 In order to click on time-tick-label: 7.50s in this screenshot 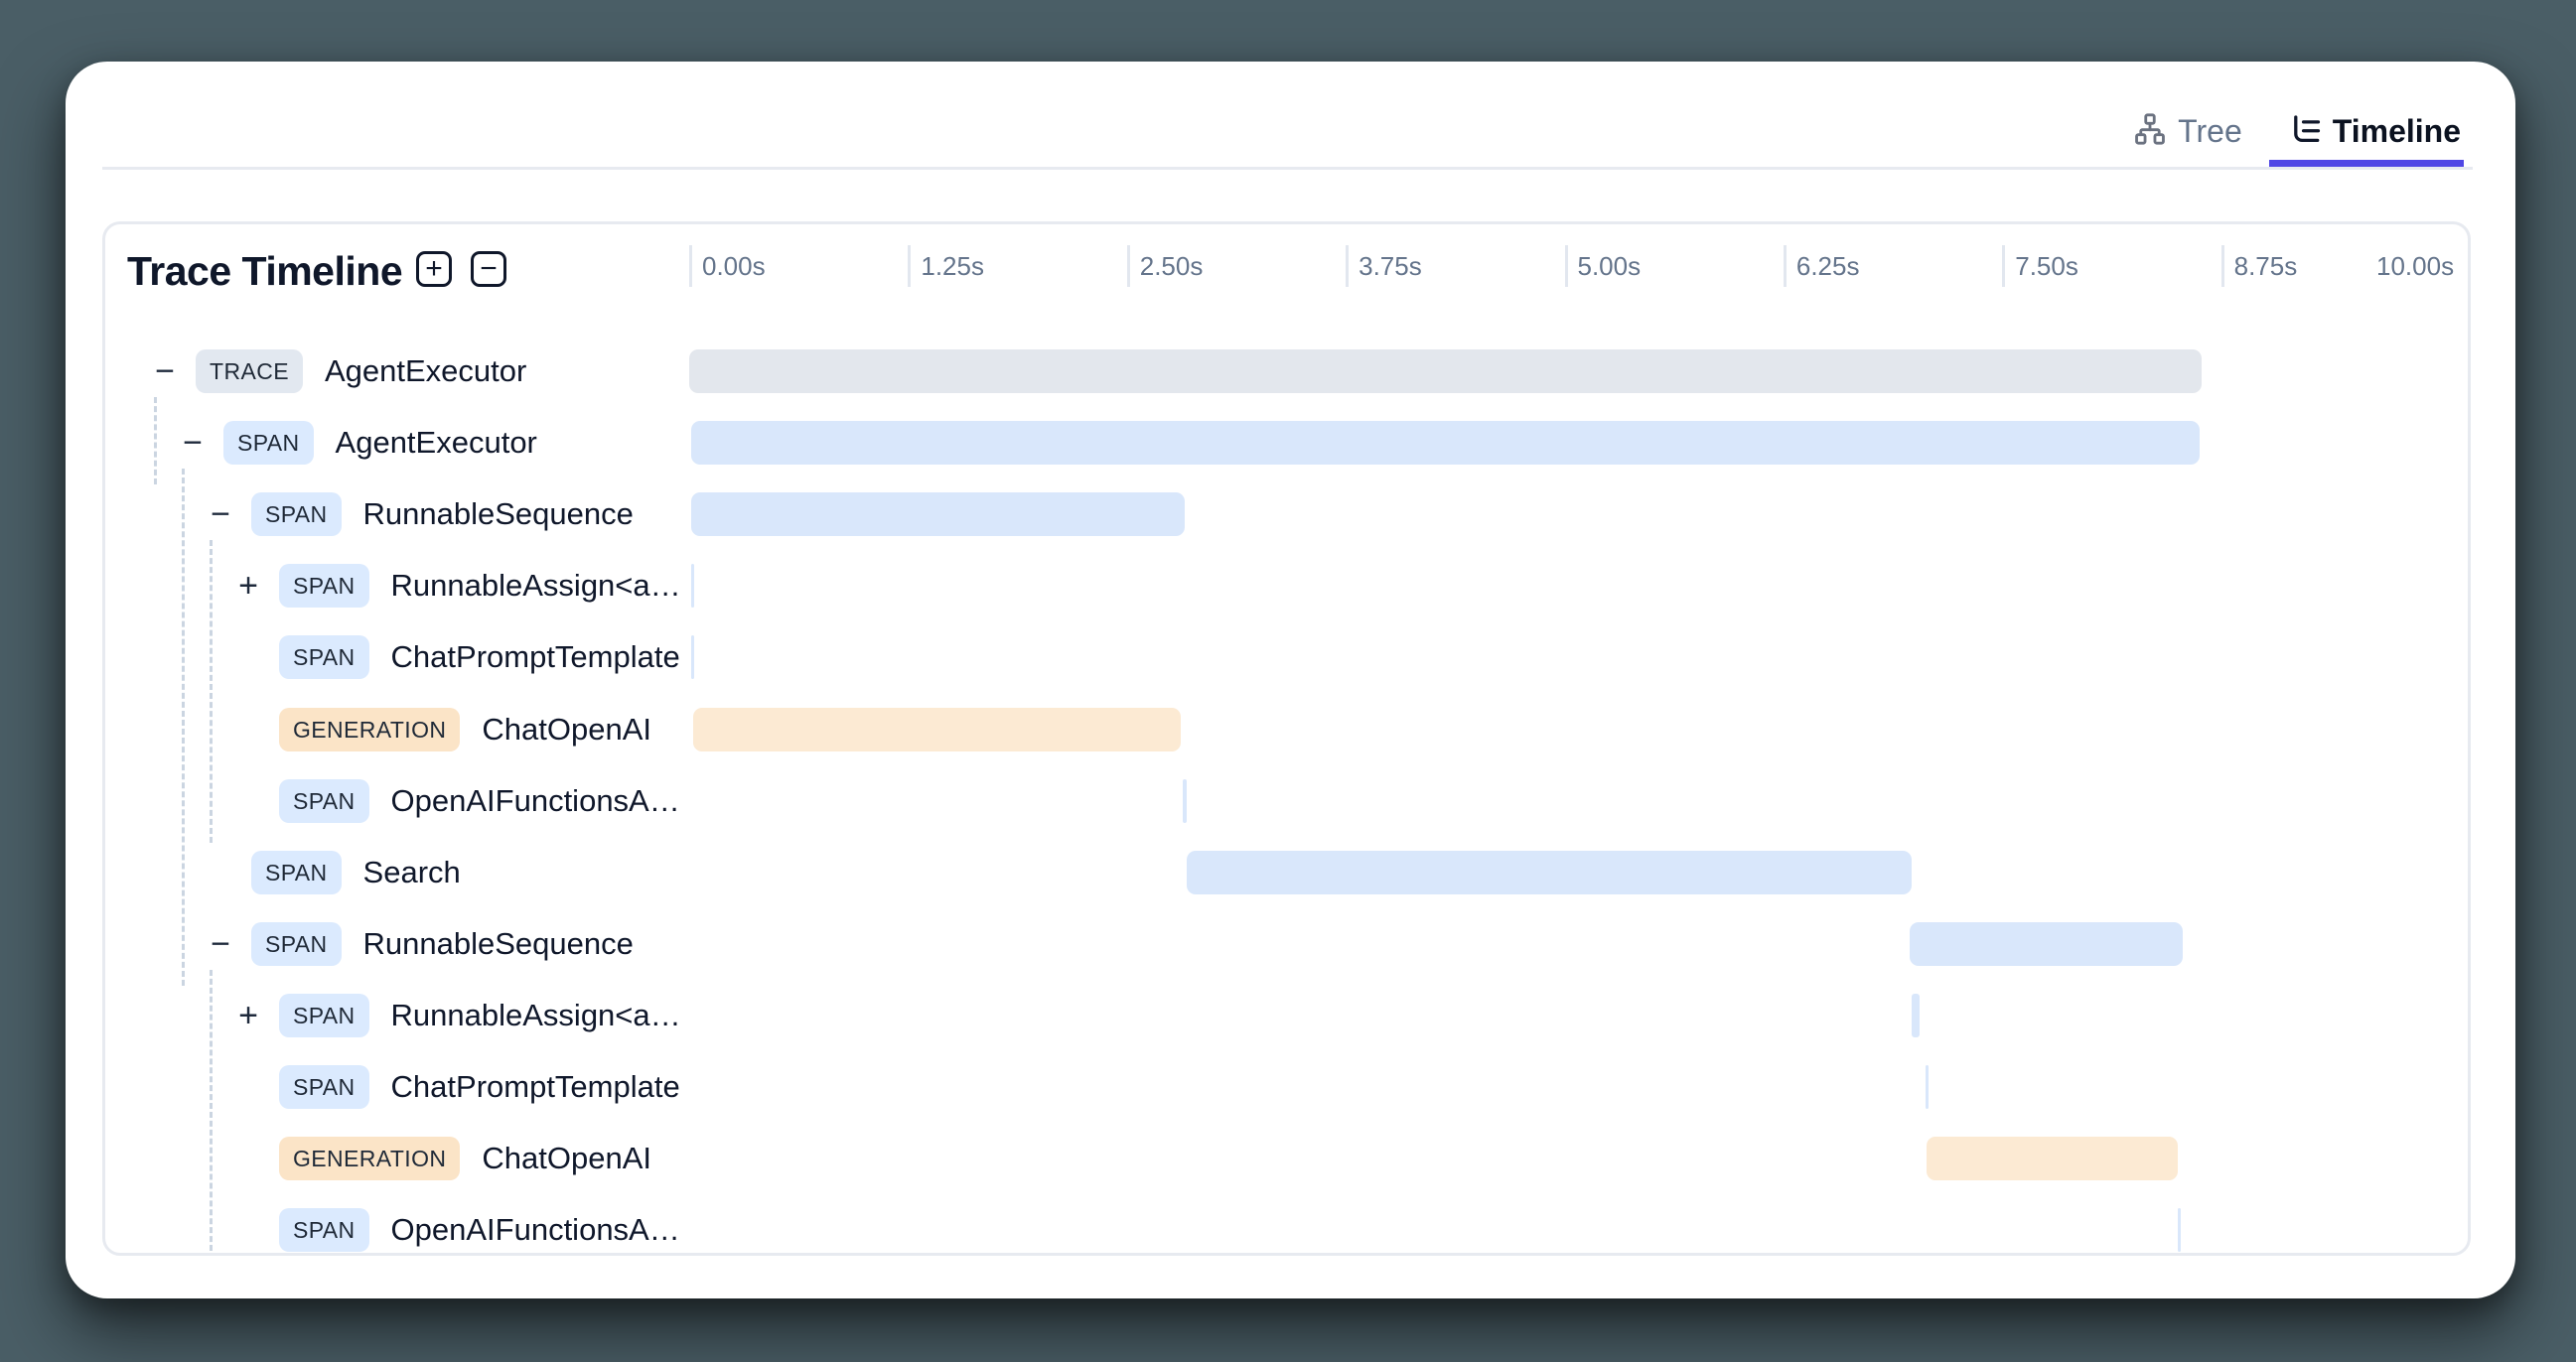, I will do `click(2046, 266)`.